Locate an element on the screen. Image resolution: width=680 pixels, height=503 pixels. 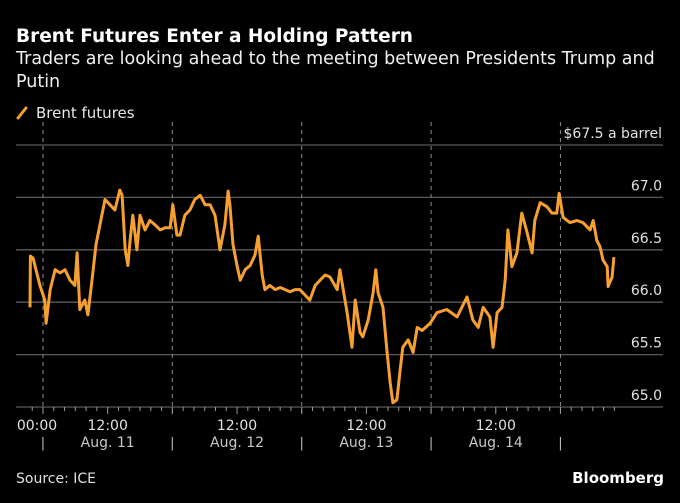
chart-title: Brent Futures Enter a Holding Pattern is located at coordinates (214, 36).